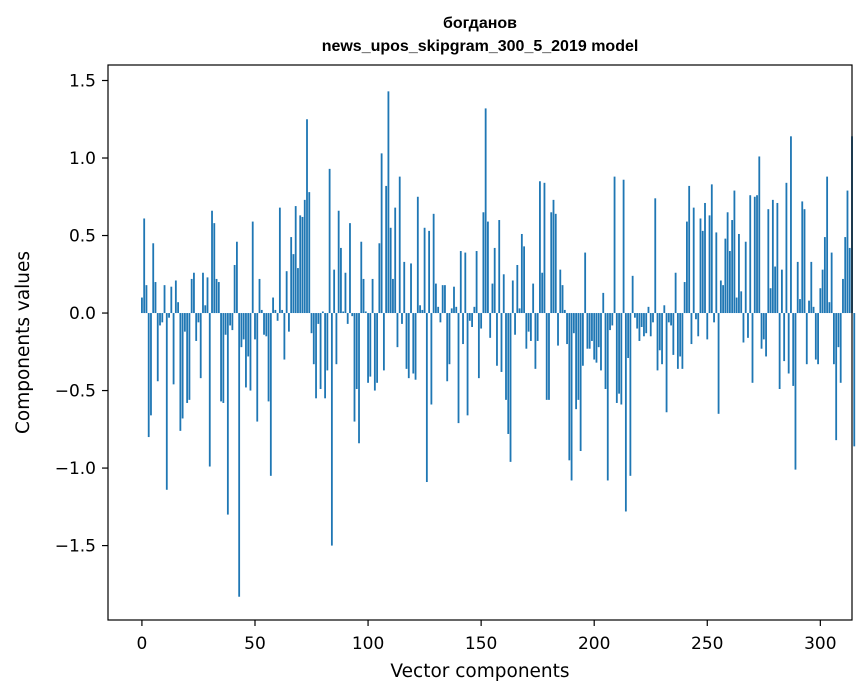 The width and height of the screenshot is (867, 696). I want to click on x-tick-label: 200, so click(594, 644).